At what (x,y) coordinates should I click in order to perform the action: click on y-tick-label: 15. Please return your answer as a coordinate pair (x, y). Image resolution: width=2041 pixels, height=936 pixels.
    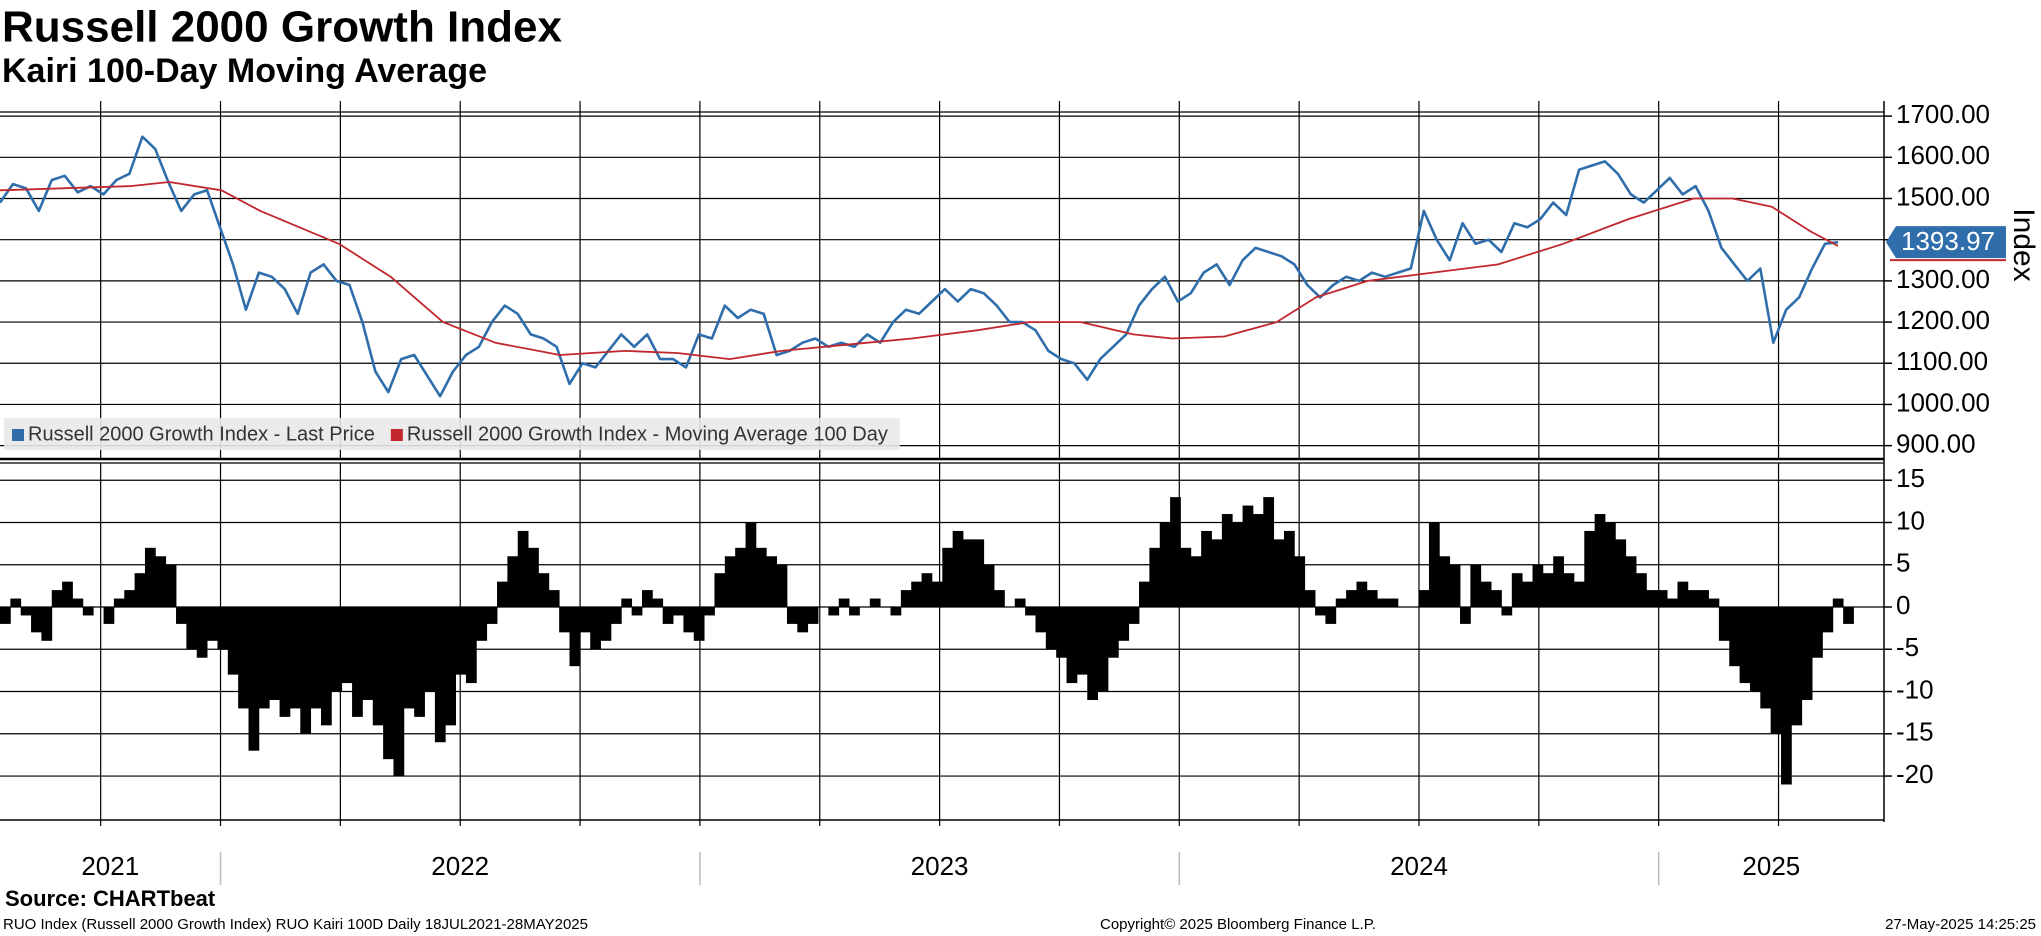
    Looking at the image, I should click on (1910, 478).